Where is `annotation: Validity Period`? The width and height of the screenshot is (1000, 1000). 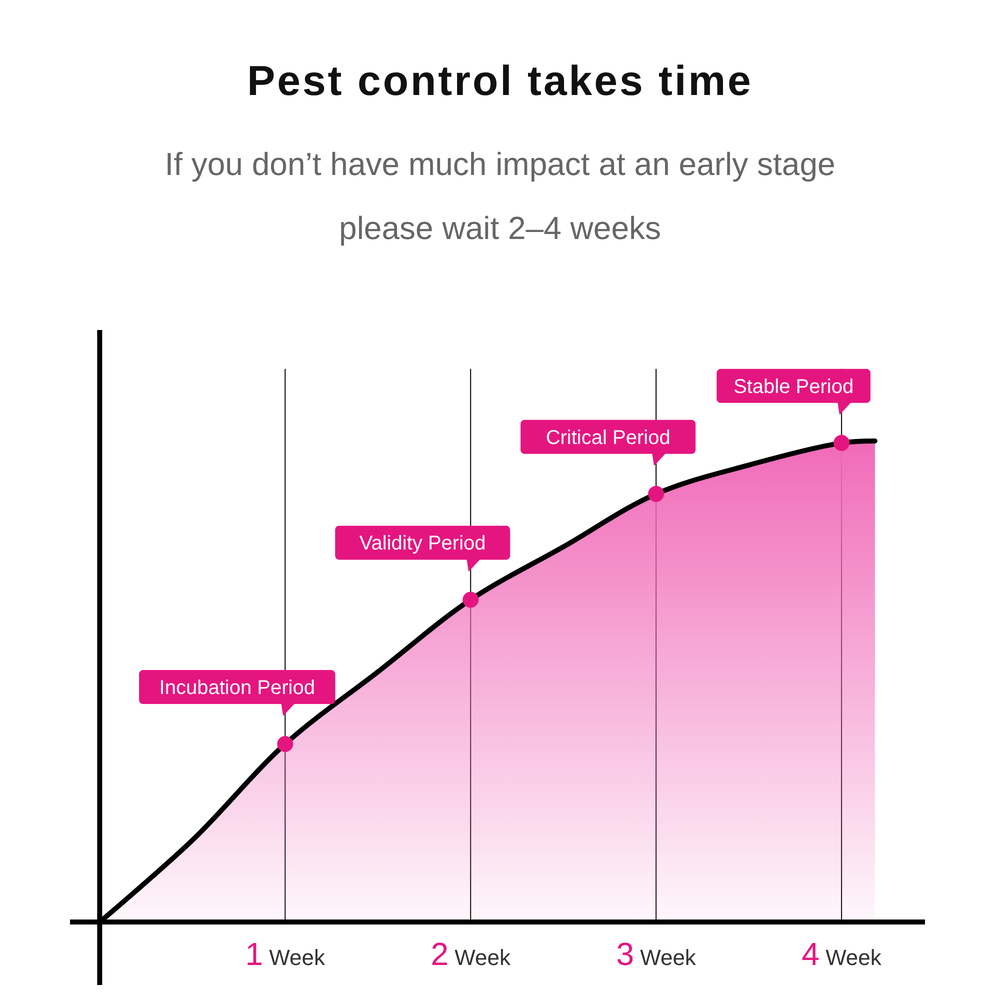
annotation: Validity Period is located at coordinates (422, 543).